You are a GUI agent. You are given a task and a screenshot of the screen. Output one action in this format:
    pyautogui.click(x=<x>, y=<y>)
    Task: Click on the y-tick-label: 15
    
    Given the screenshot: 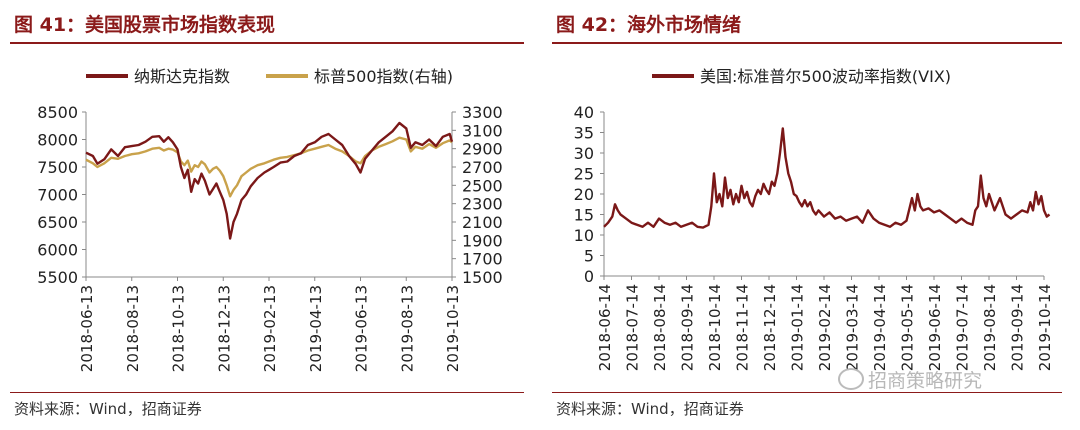 What is the action you would take?
    pyautogui.click(x=584, y=215)
    